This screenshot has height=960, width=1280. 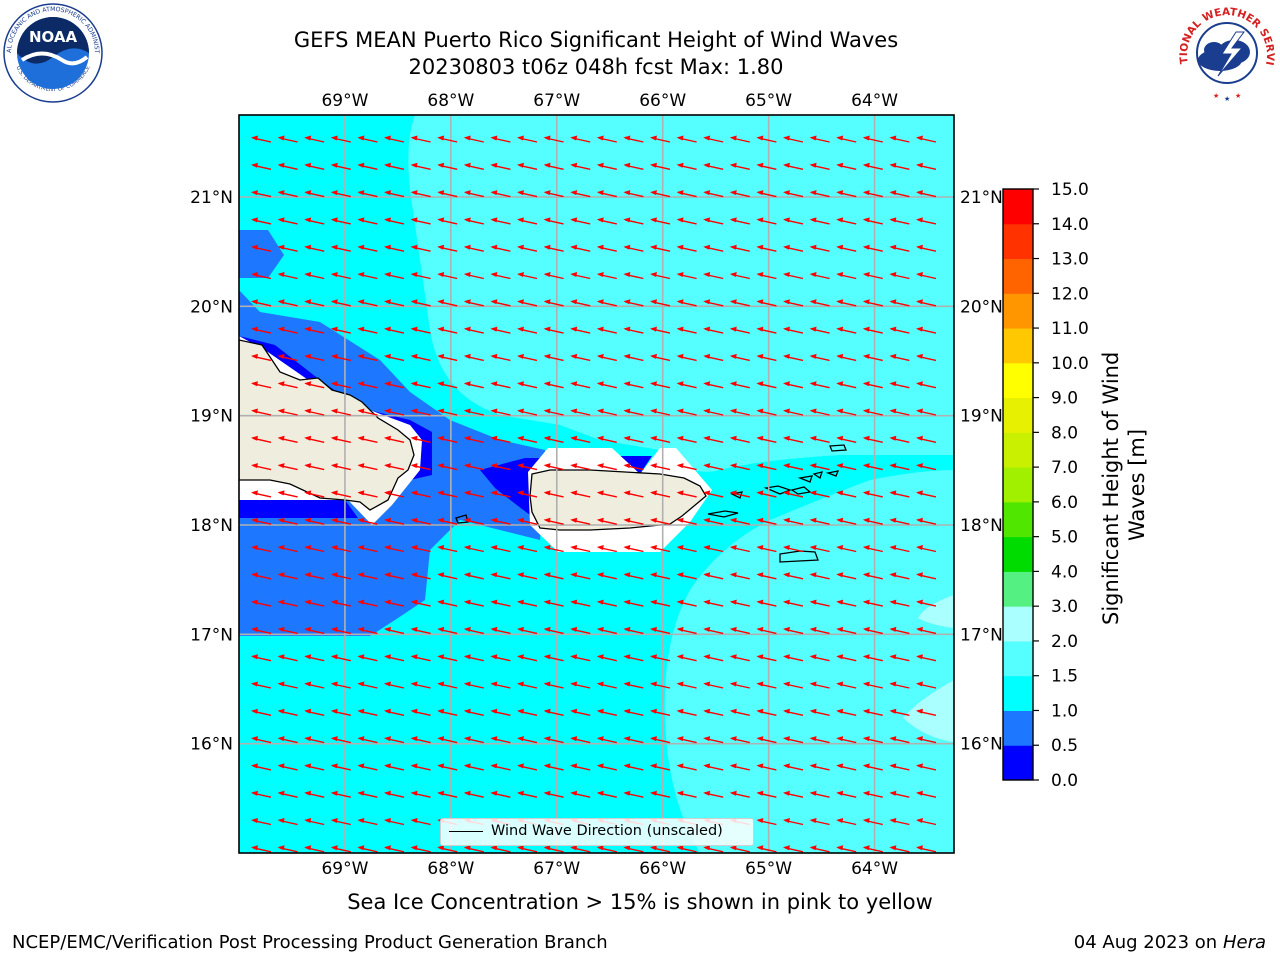 I want to click on lon-tick-label: 64°W, so click(x=874, y=101).